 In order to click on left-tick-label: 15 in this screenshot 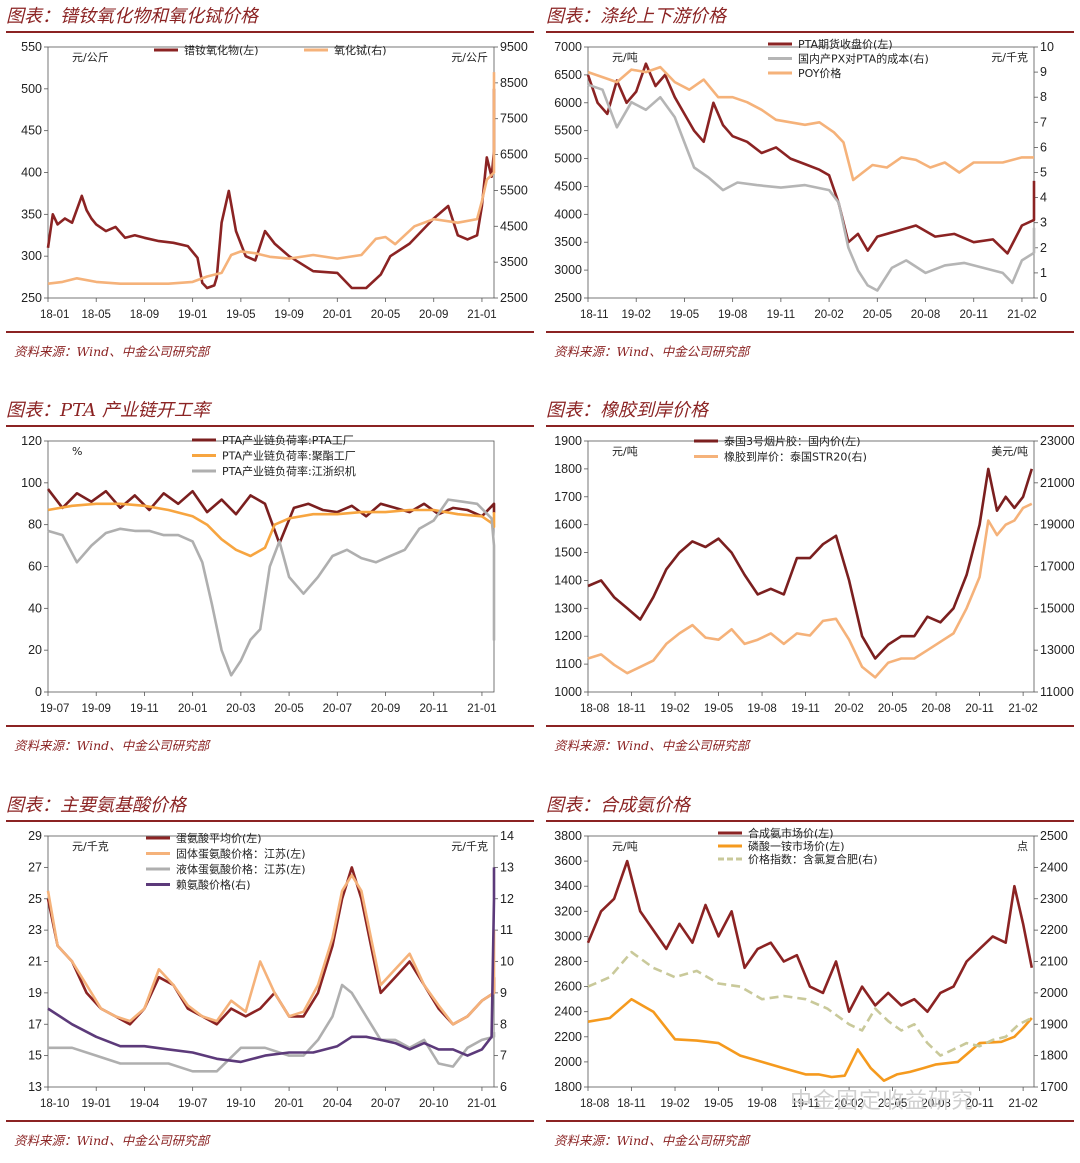, I will do `click(35, 1056)`.